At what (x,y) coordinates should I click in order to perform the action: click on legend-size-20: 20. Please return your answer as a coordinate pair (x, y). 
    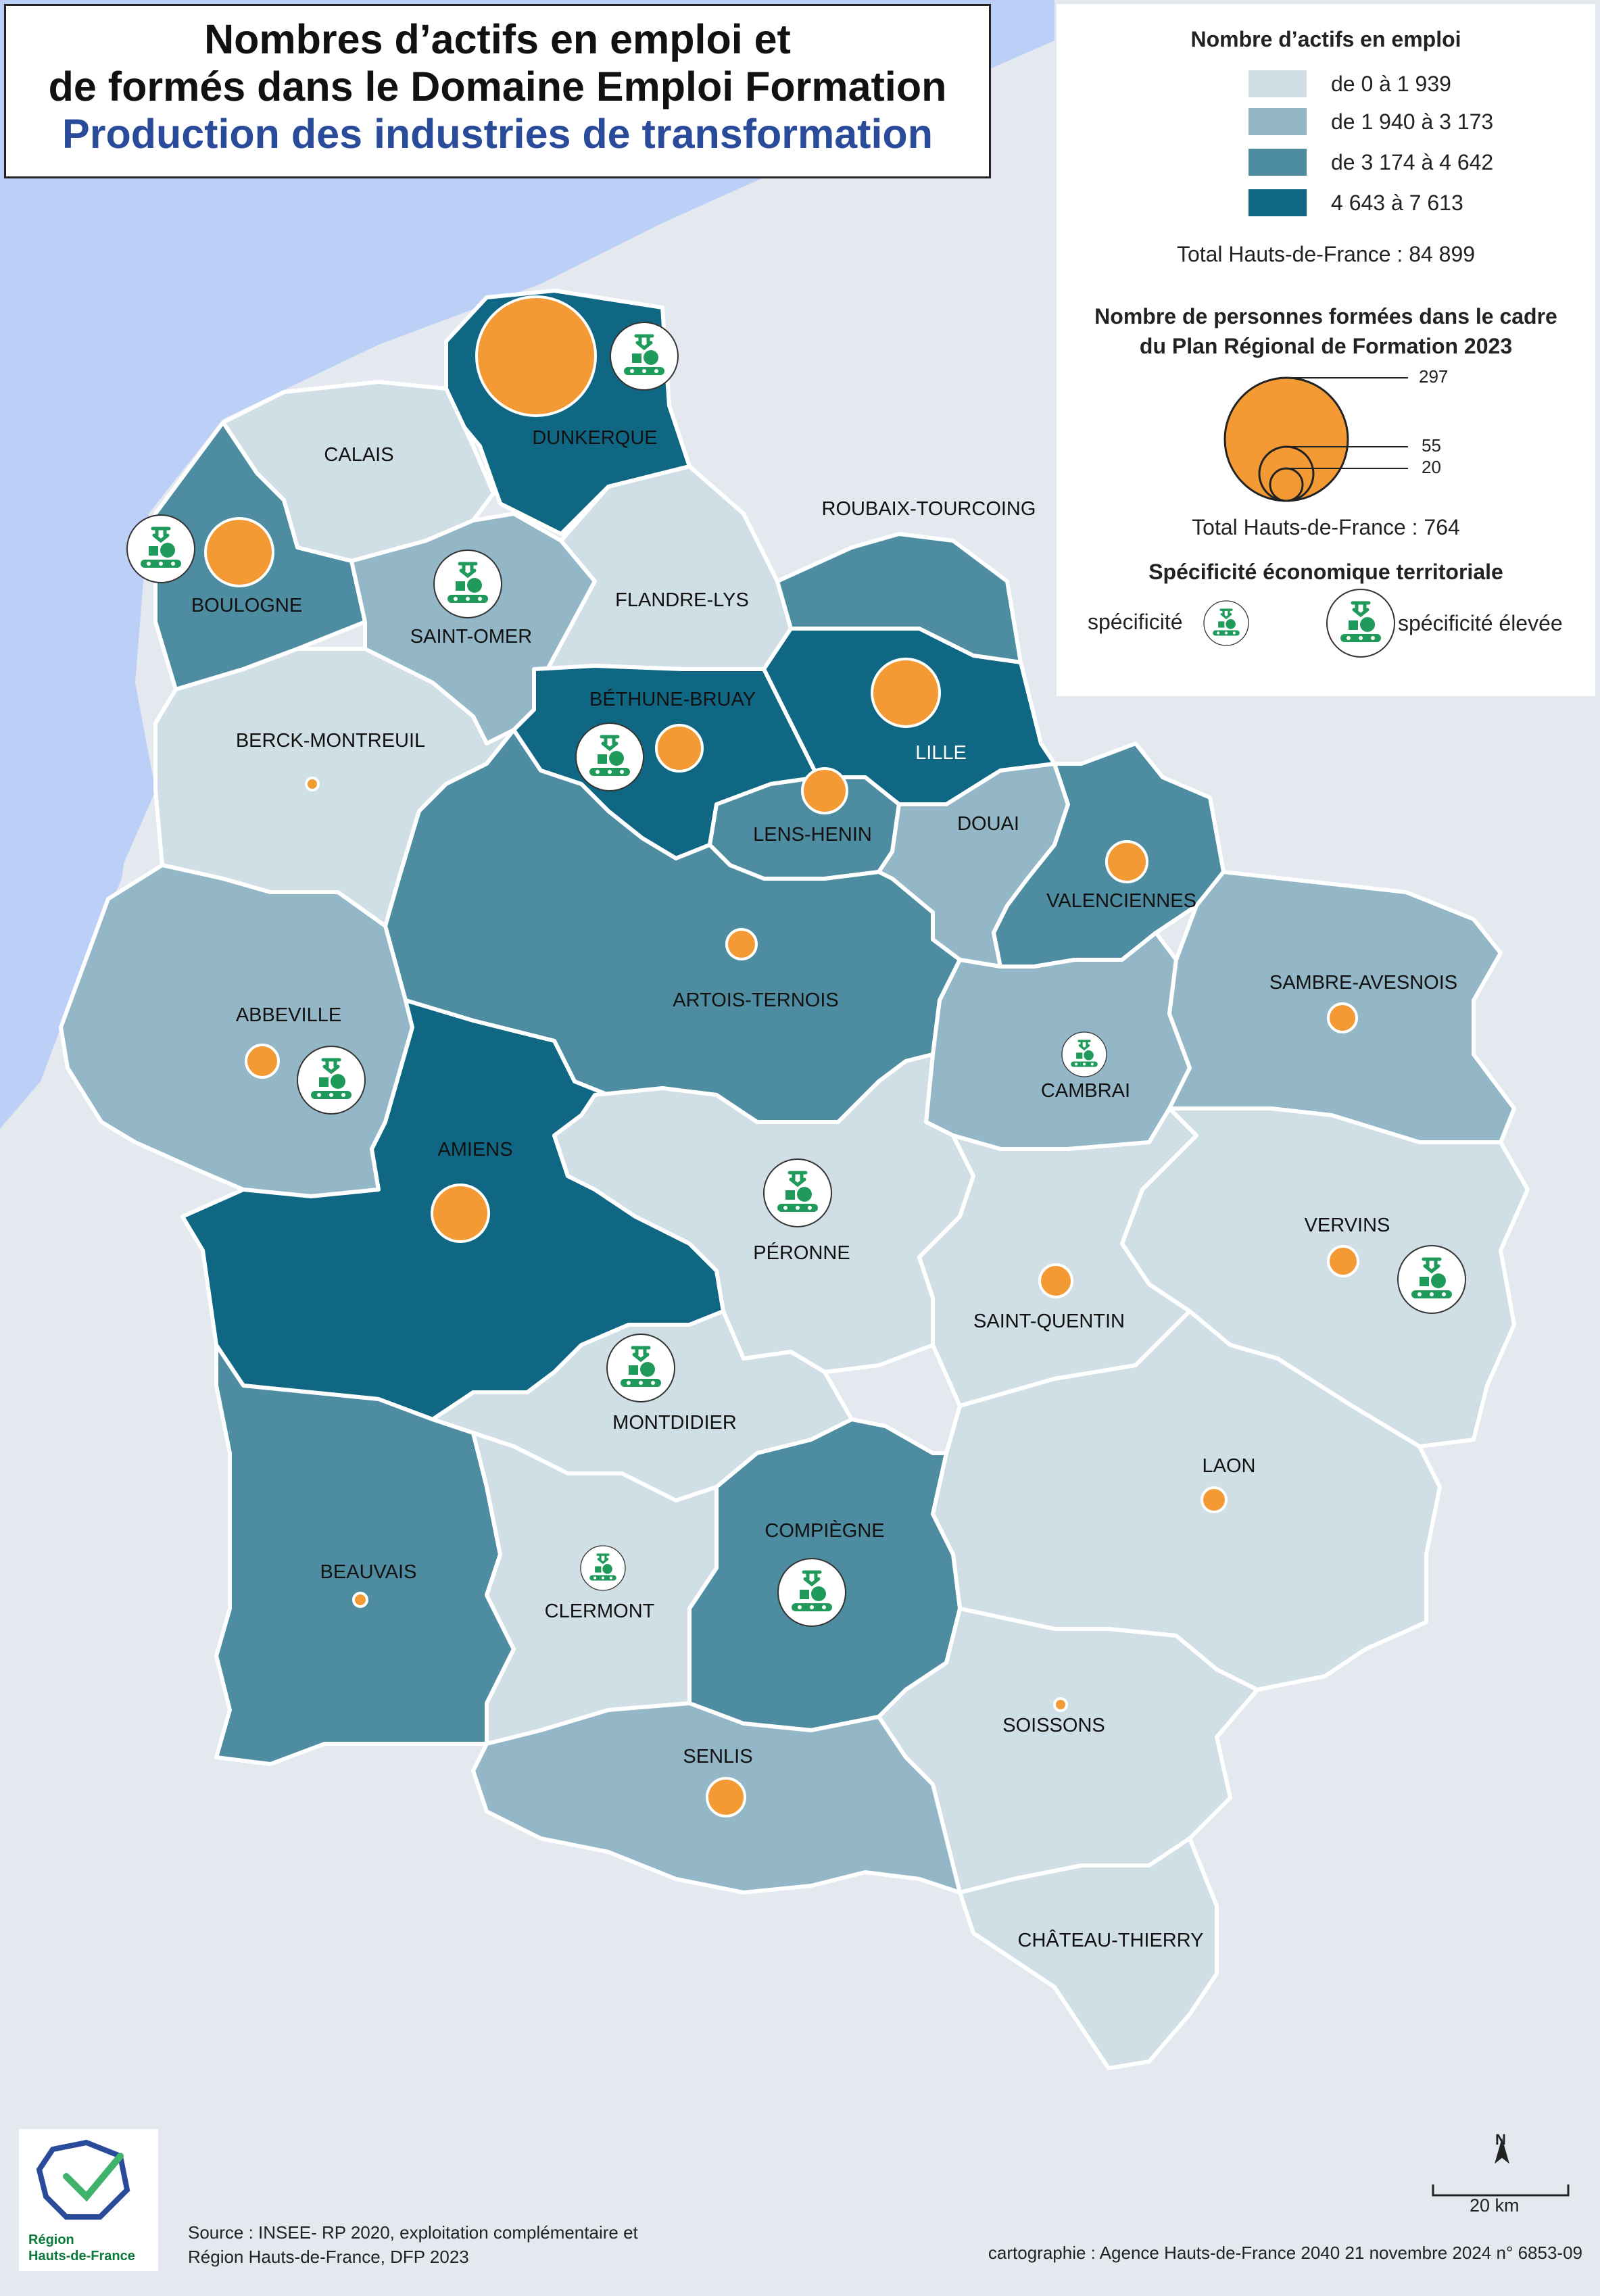
    Looking at the image, I should click on (1432, 467).